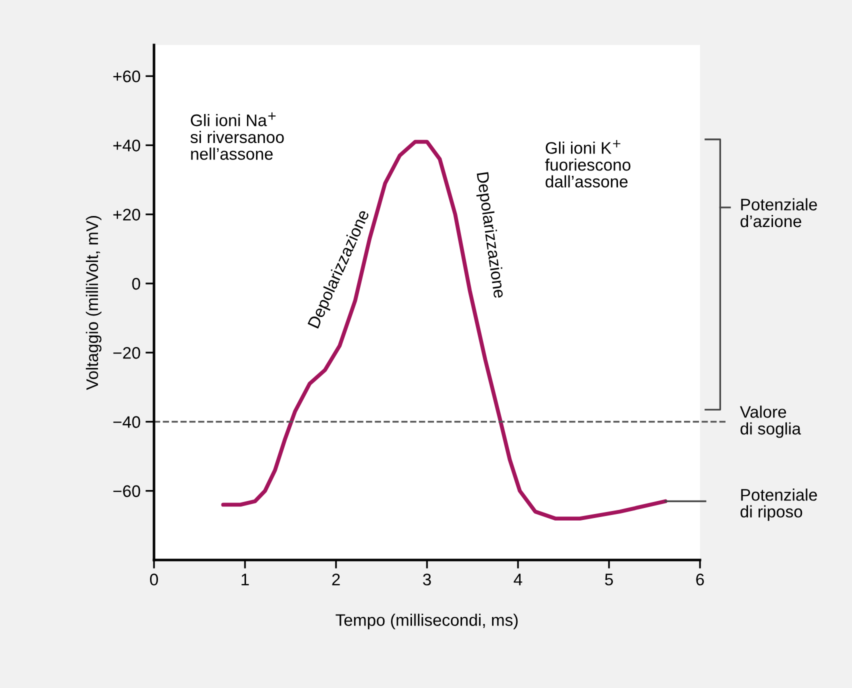 Image resolution: width=852 pixels, height=688 pixels. I want to click on x-tick-label: 5, so click(609, 580).